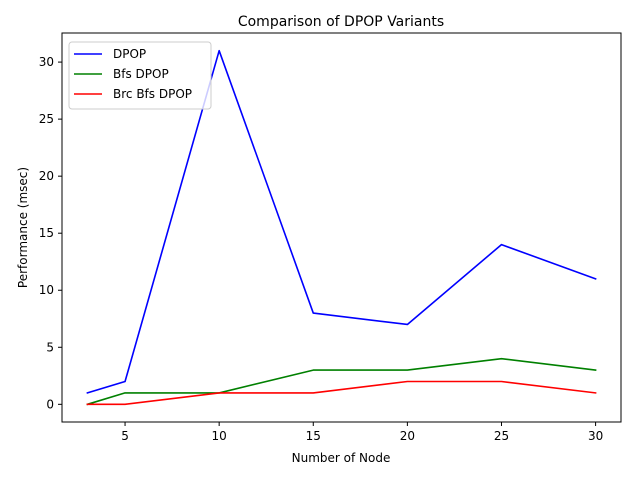  I want to click on legend-box, so click(140, 75).